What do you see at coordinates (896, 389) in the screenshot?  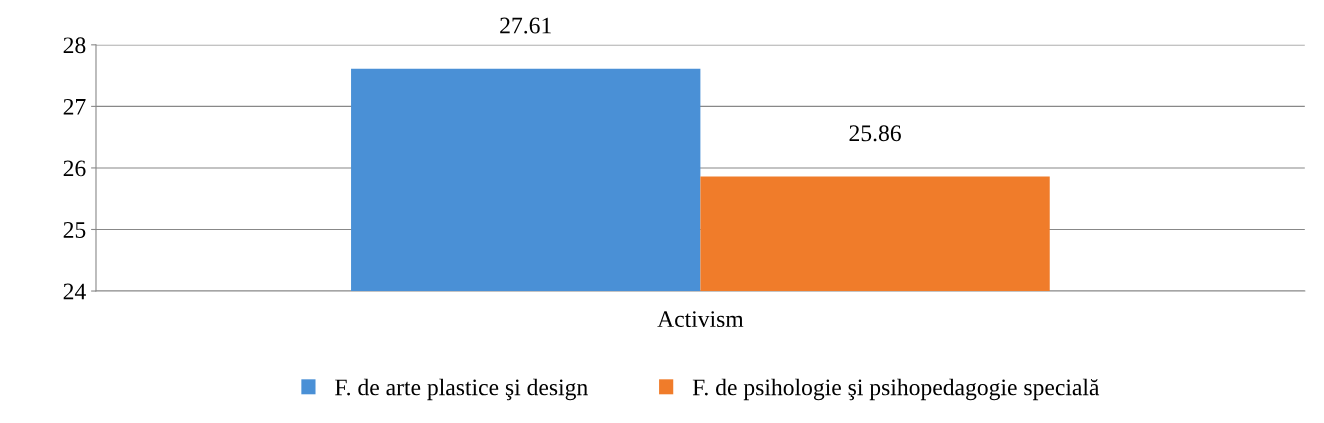 I see `legend-label: F. de psihologie şi psihopedagogie specială` at bounding box center [896, 389].